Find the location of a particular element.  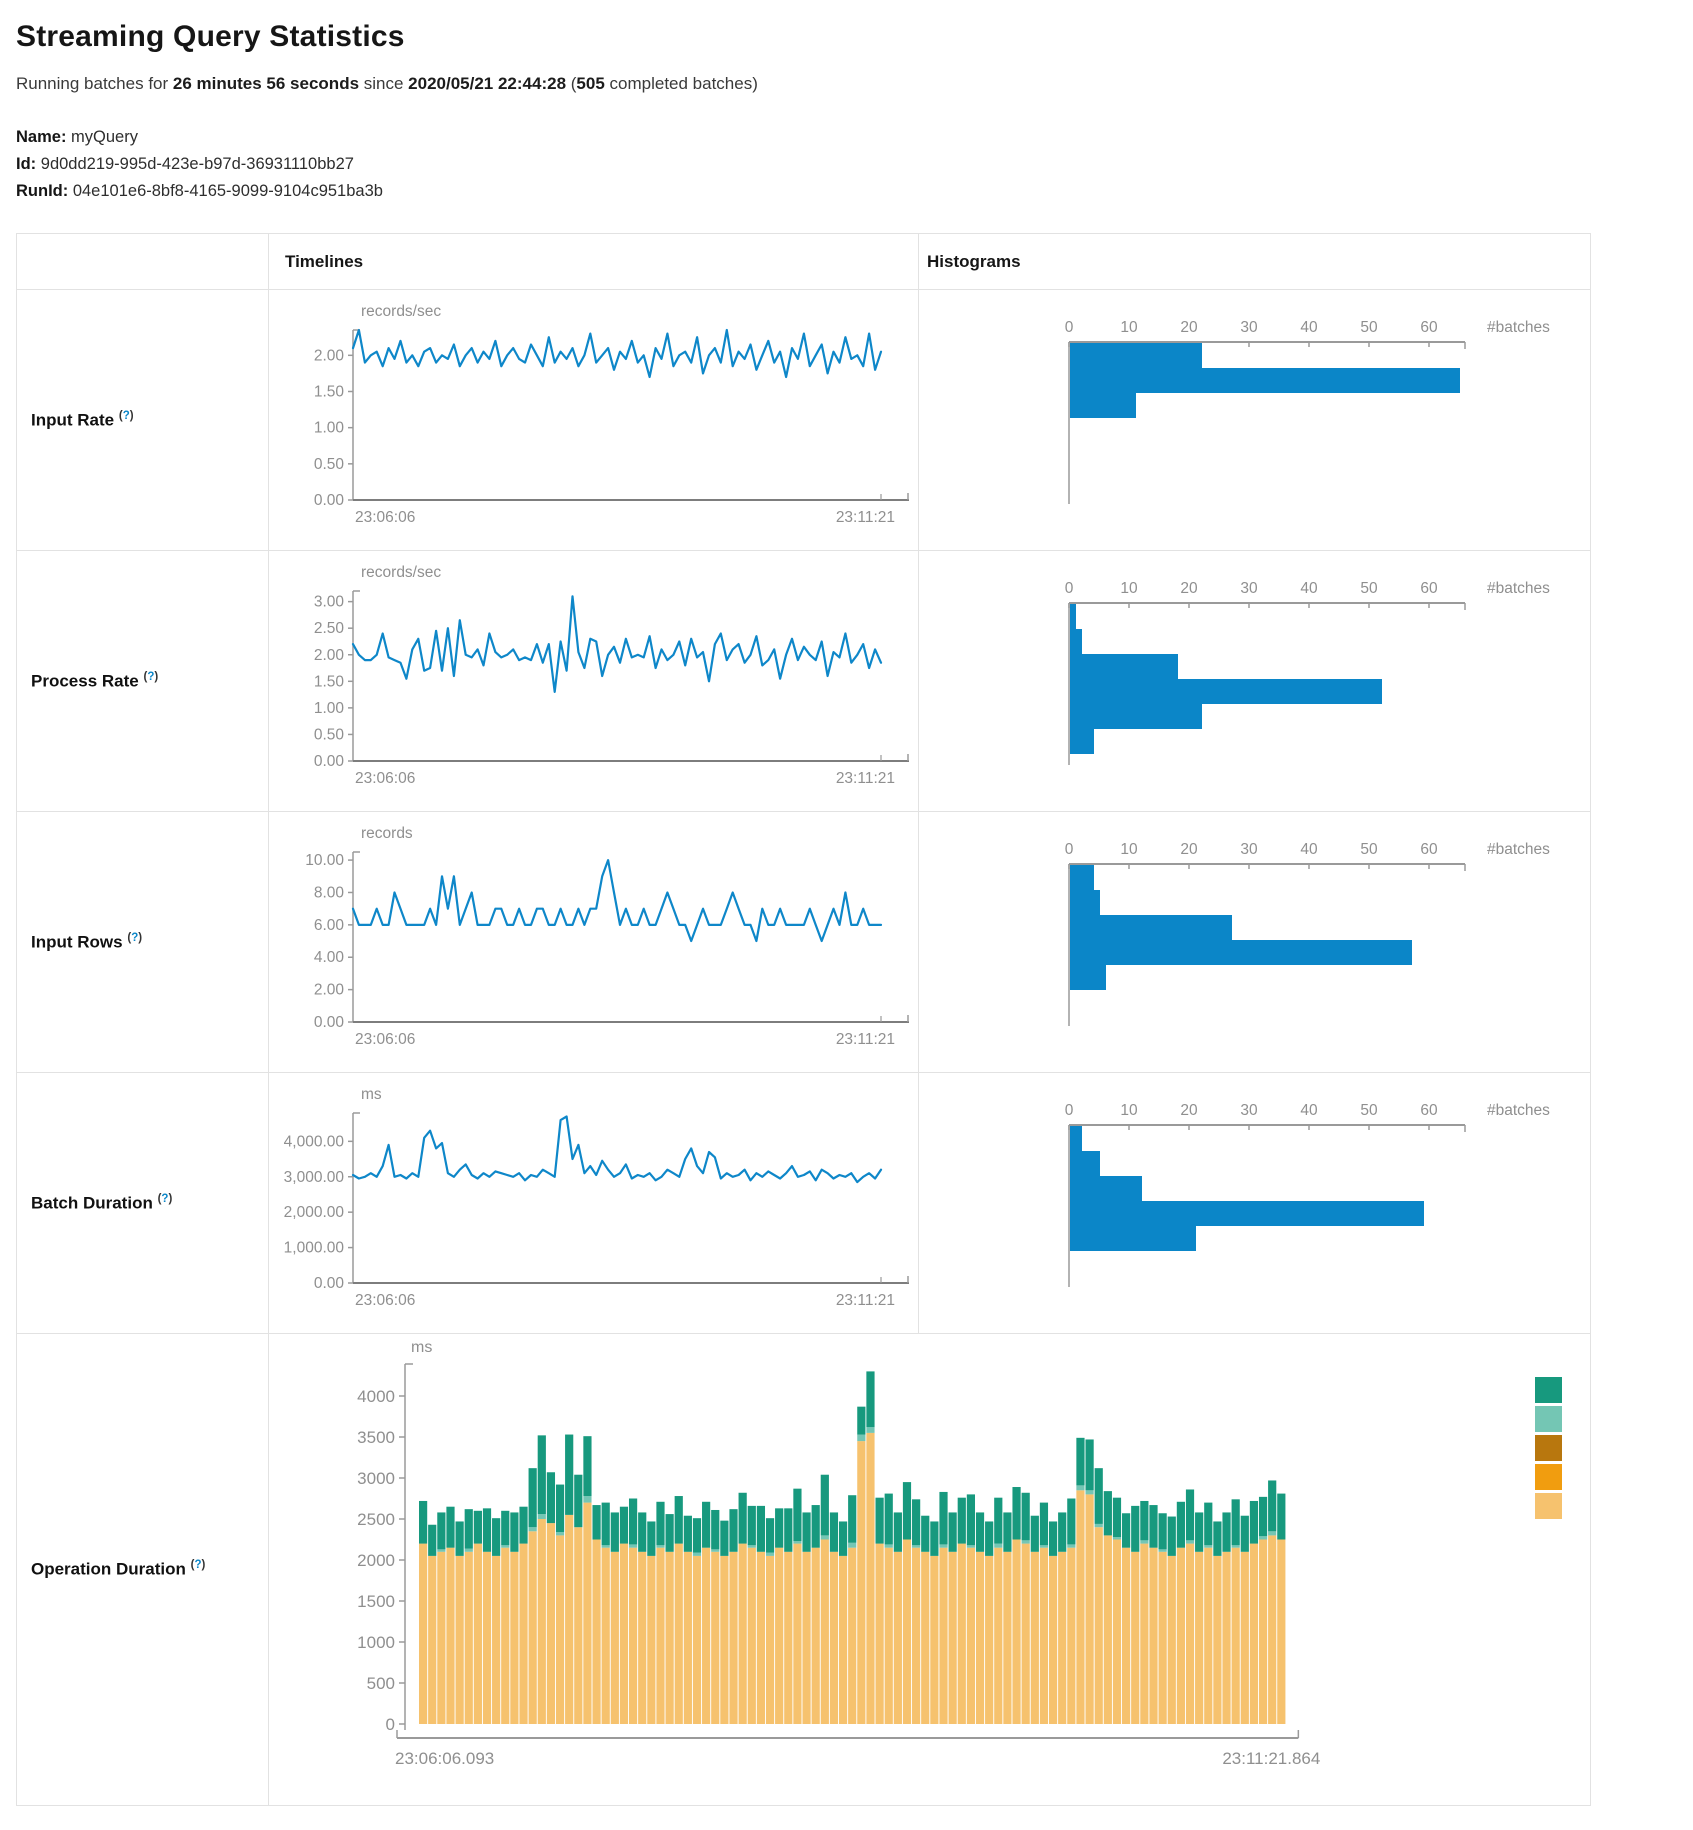

query-id-value: 9d0dd219-995d-423e-b97d-36931110bb27 is located at coordinates (197, 164).